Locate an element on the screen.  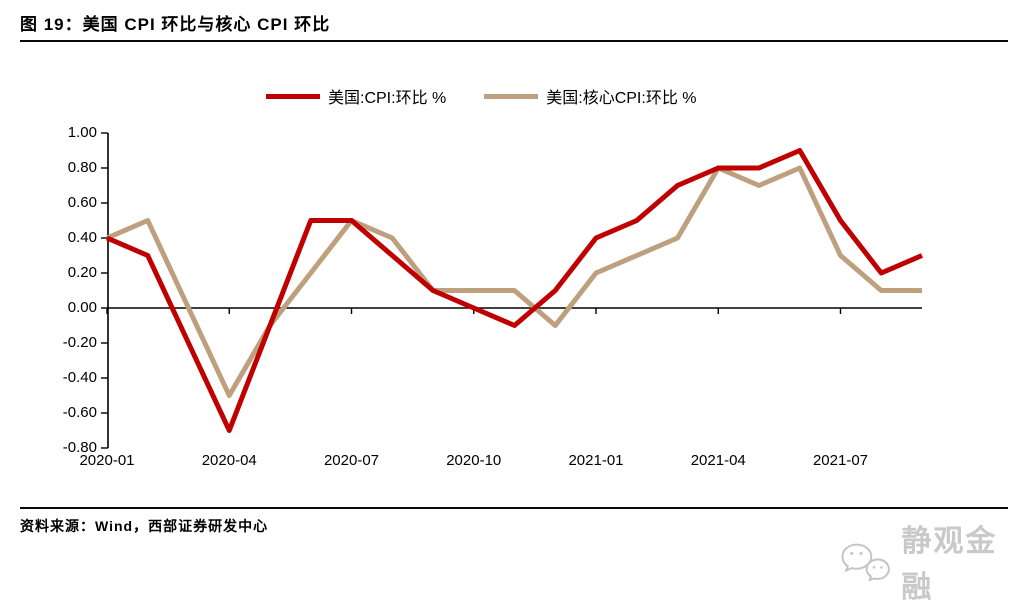
legend-item-cpi: 美国:CPI:环比 % is located at coordinates (356, 96).